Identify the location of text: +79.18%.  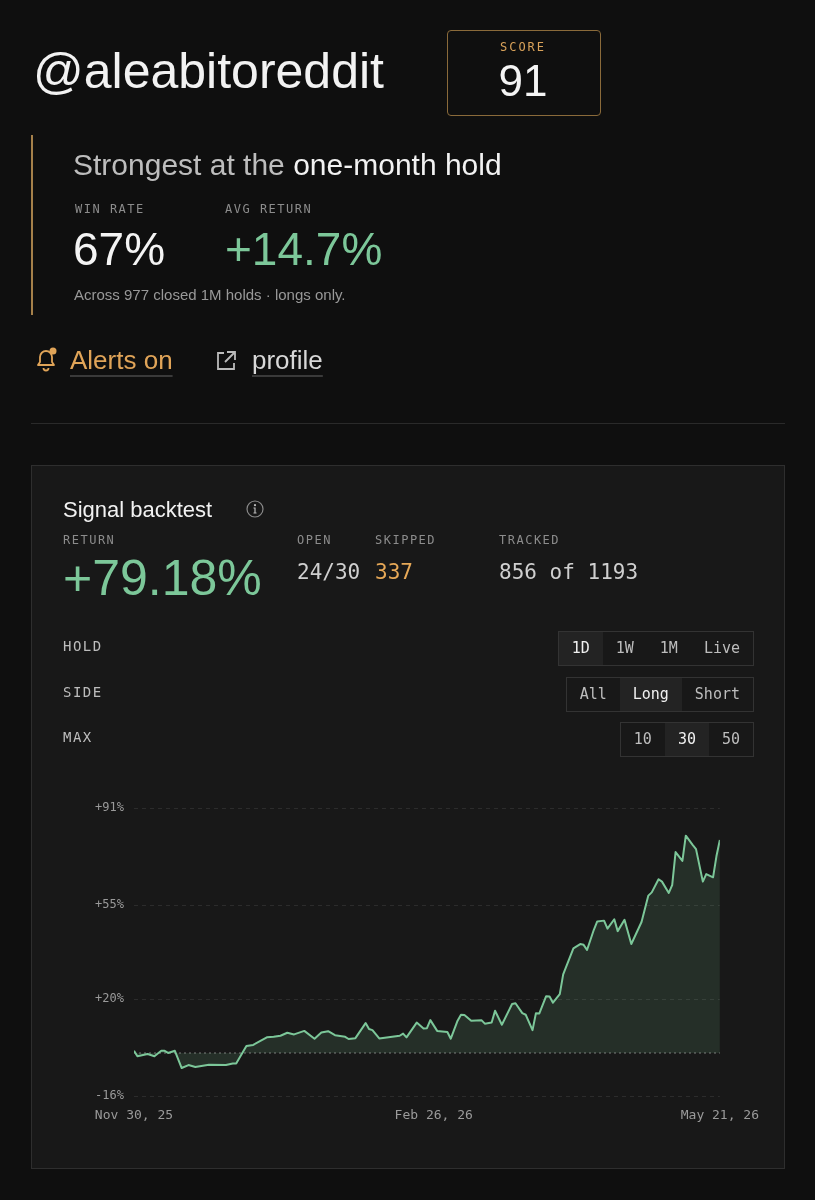
(162, 578).